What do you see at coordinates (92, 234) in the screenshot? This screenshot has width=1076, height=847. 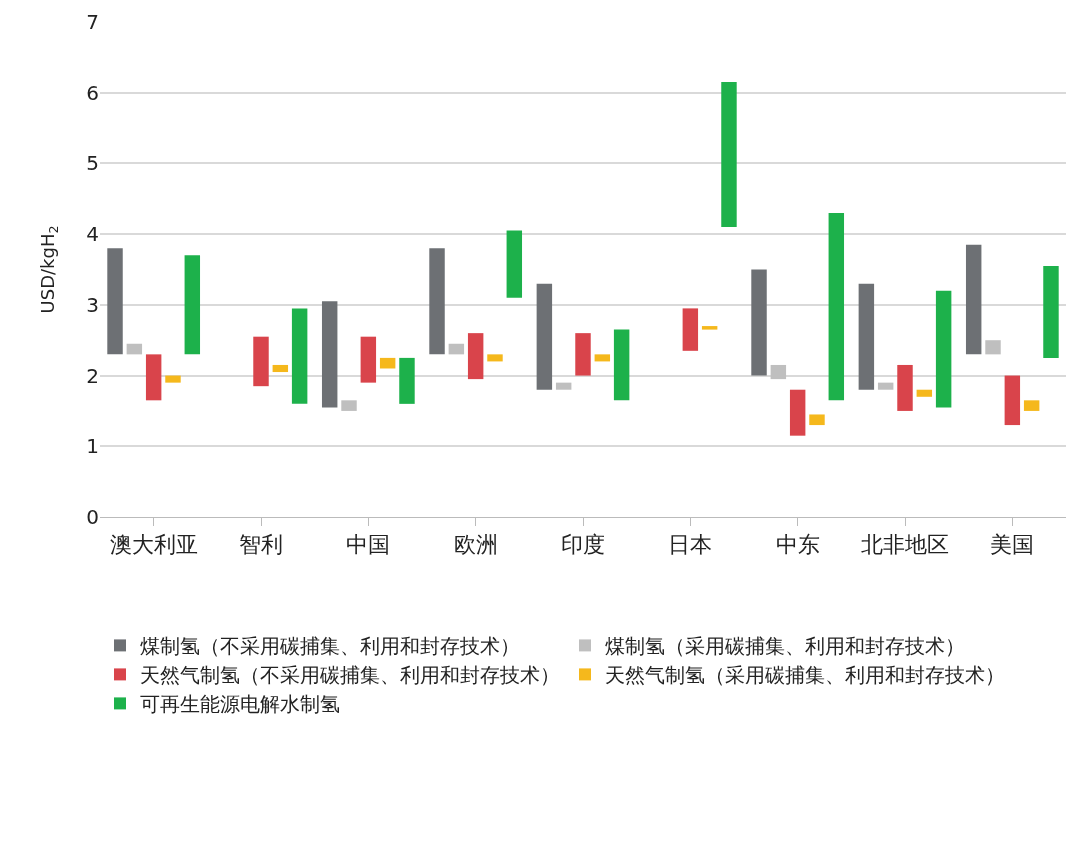 I see `y-tick-label: 4` at bounding box center [92, 234].